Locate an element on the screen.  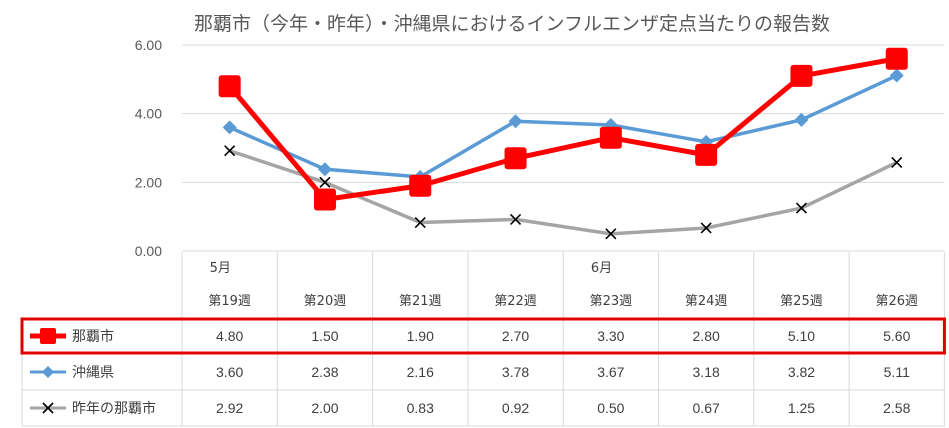
x-tick-label: 第19週 is located at coordinates (229, 301).